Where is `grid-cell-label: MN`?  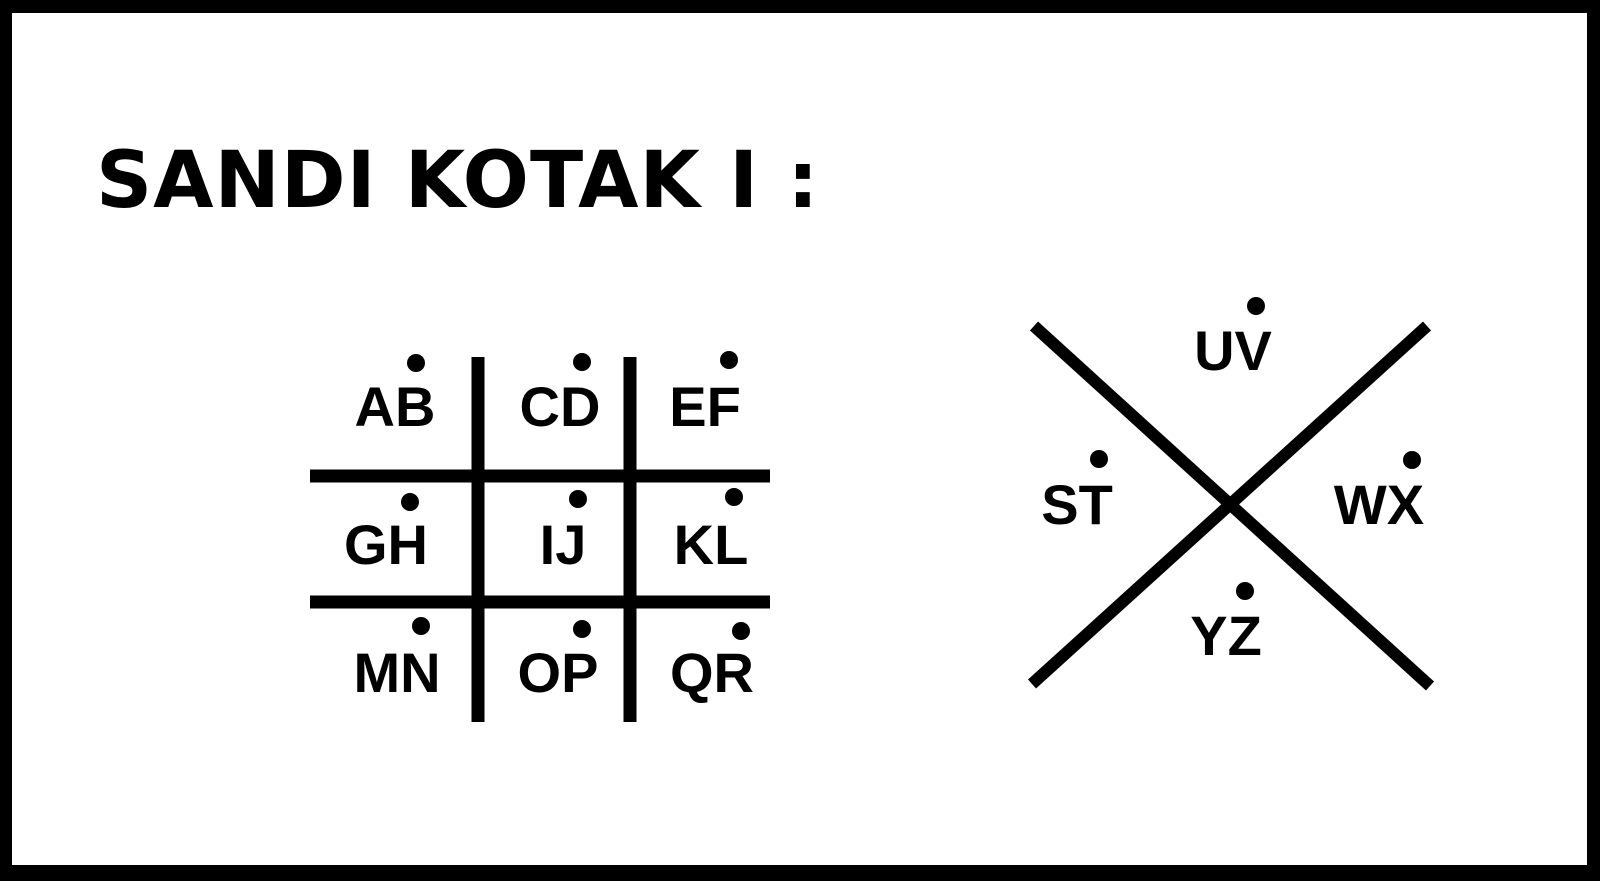
grid-cell-label: MN is located at coordinates (396, 672).